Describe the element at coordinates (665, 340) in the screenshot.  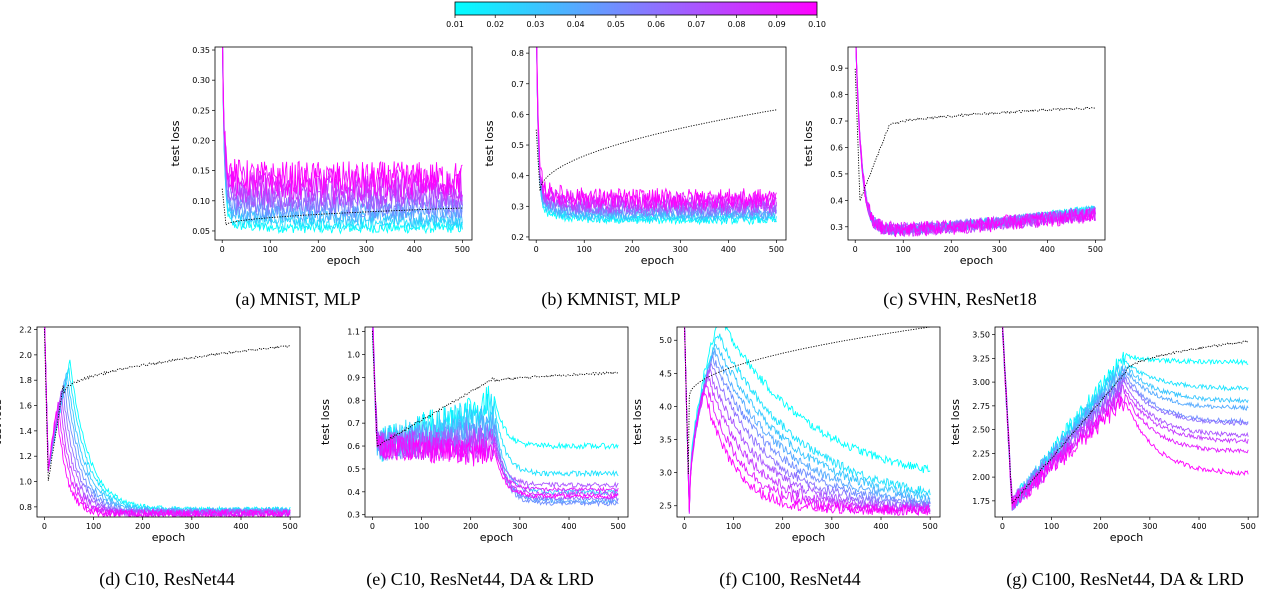
I see `y-tick-label: 5.0` at that location.